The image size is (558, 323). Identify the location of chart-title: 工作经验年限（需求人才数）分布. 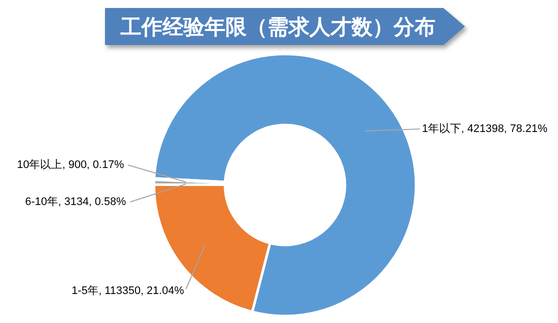
(278, 27).